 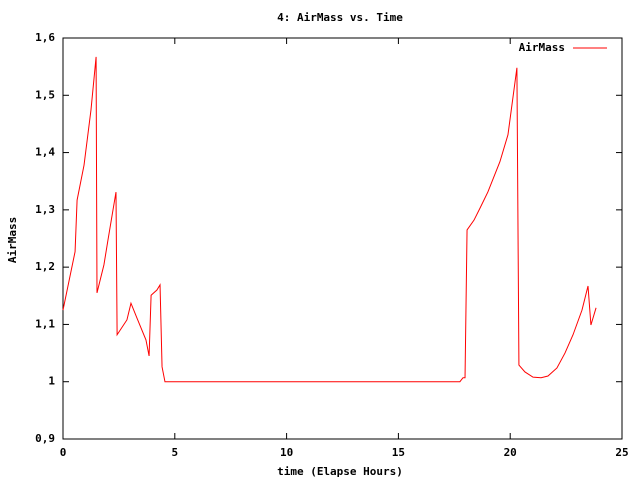 I want to click on x-axis-label: time (Elapse Hours), so click(x=340, y=471).